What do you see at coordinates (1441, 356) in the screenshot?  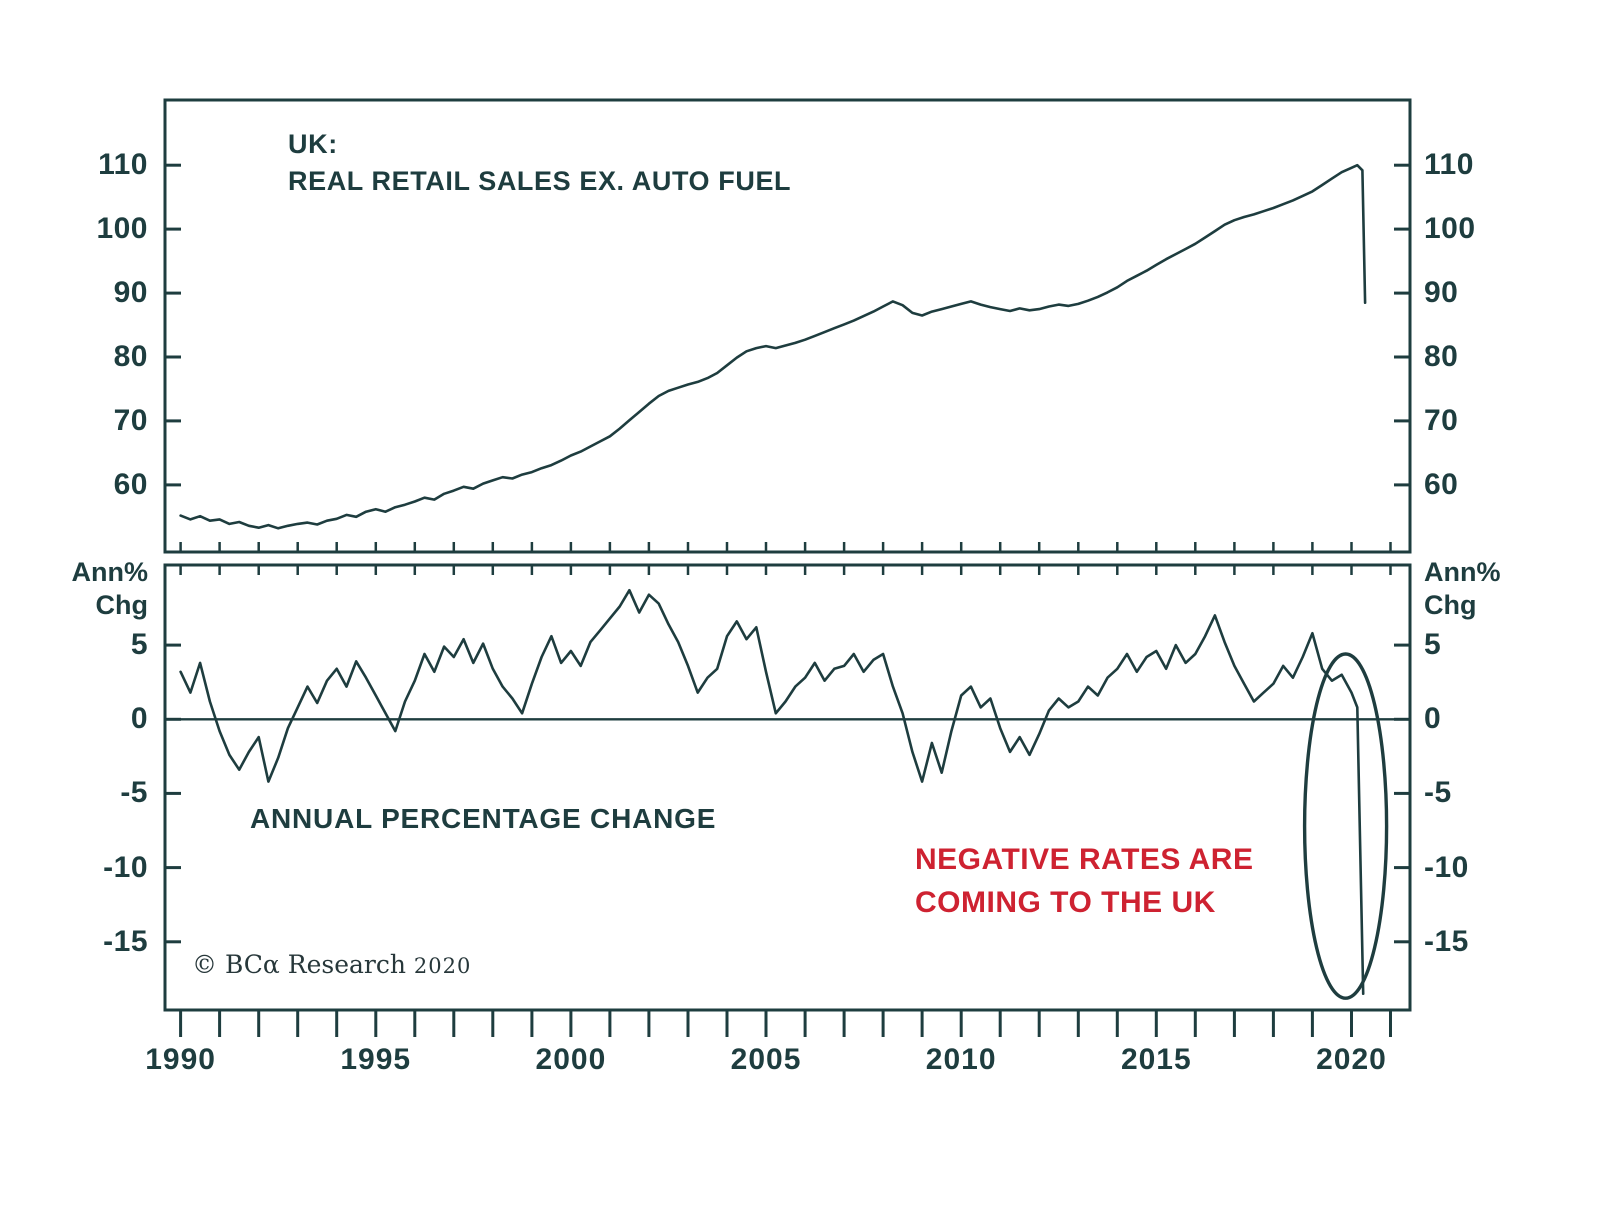 I see `y-axis-label-right: 80` at bounding box center [1441, 356].